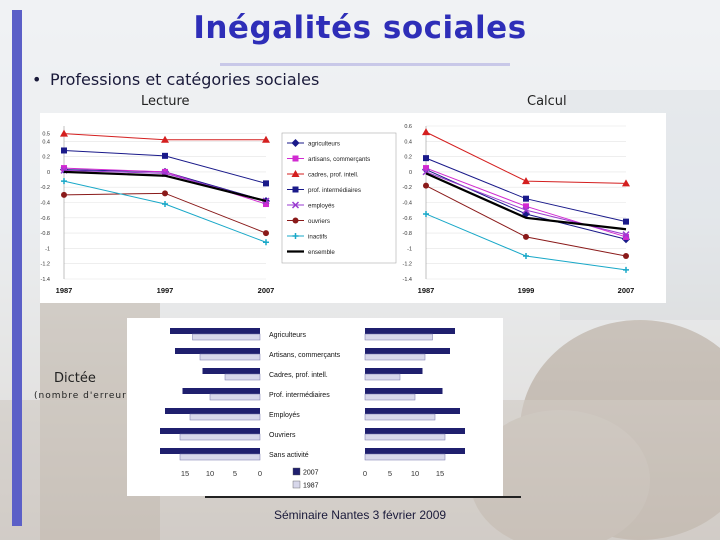 This screenshot has width=720, height=540. What do you see at coordinates (407, 219) in the screenshot?
I see `calc-ytick-label: -0.6` at bounding box center [407, 219].